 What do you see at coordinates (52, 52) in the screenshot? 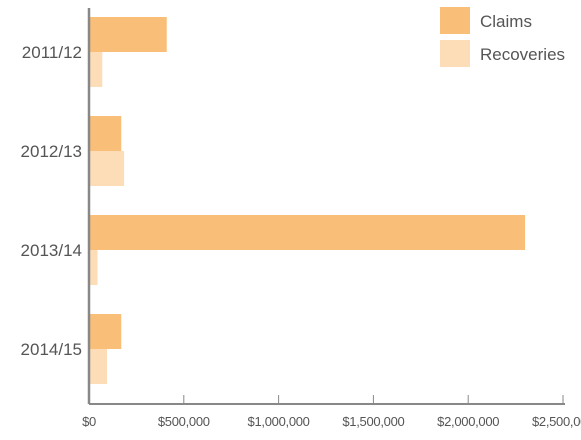
I see `y-tick-label-2011-12: 2011/12` at bounding box center [52, 52].